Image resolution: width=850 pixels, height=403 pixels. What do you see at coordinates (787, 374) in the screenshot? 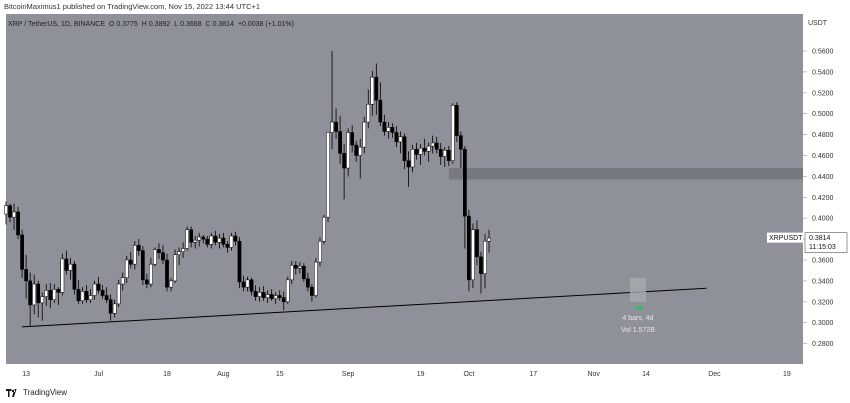
I see `time-tick-label: 19` at bounding box center [787, 374].